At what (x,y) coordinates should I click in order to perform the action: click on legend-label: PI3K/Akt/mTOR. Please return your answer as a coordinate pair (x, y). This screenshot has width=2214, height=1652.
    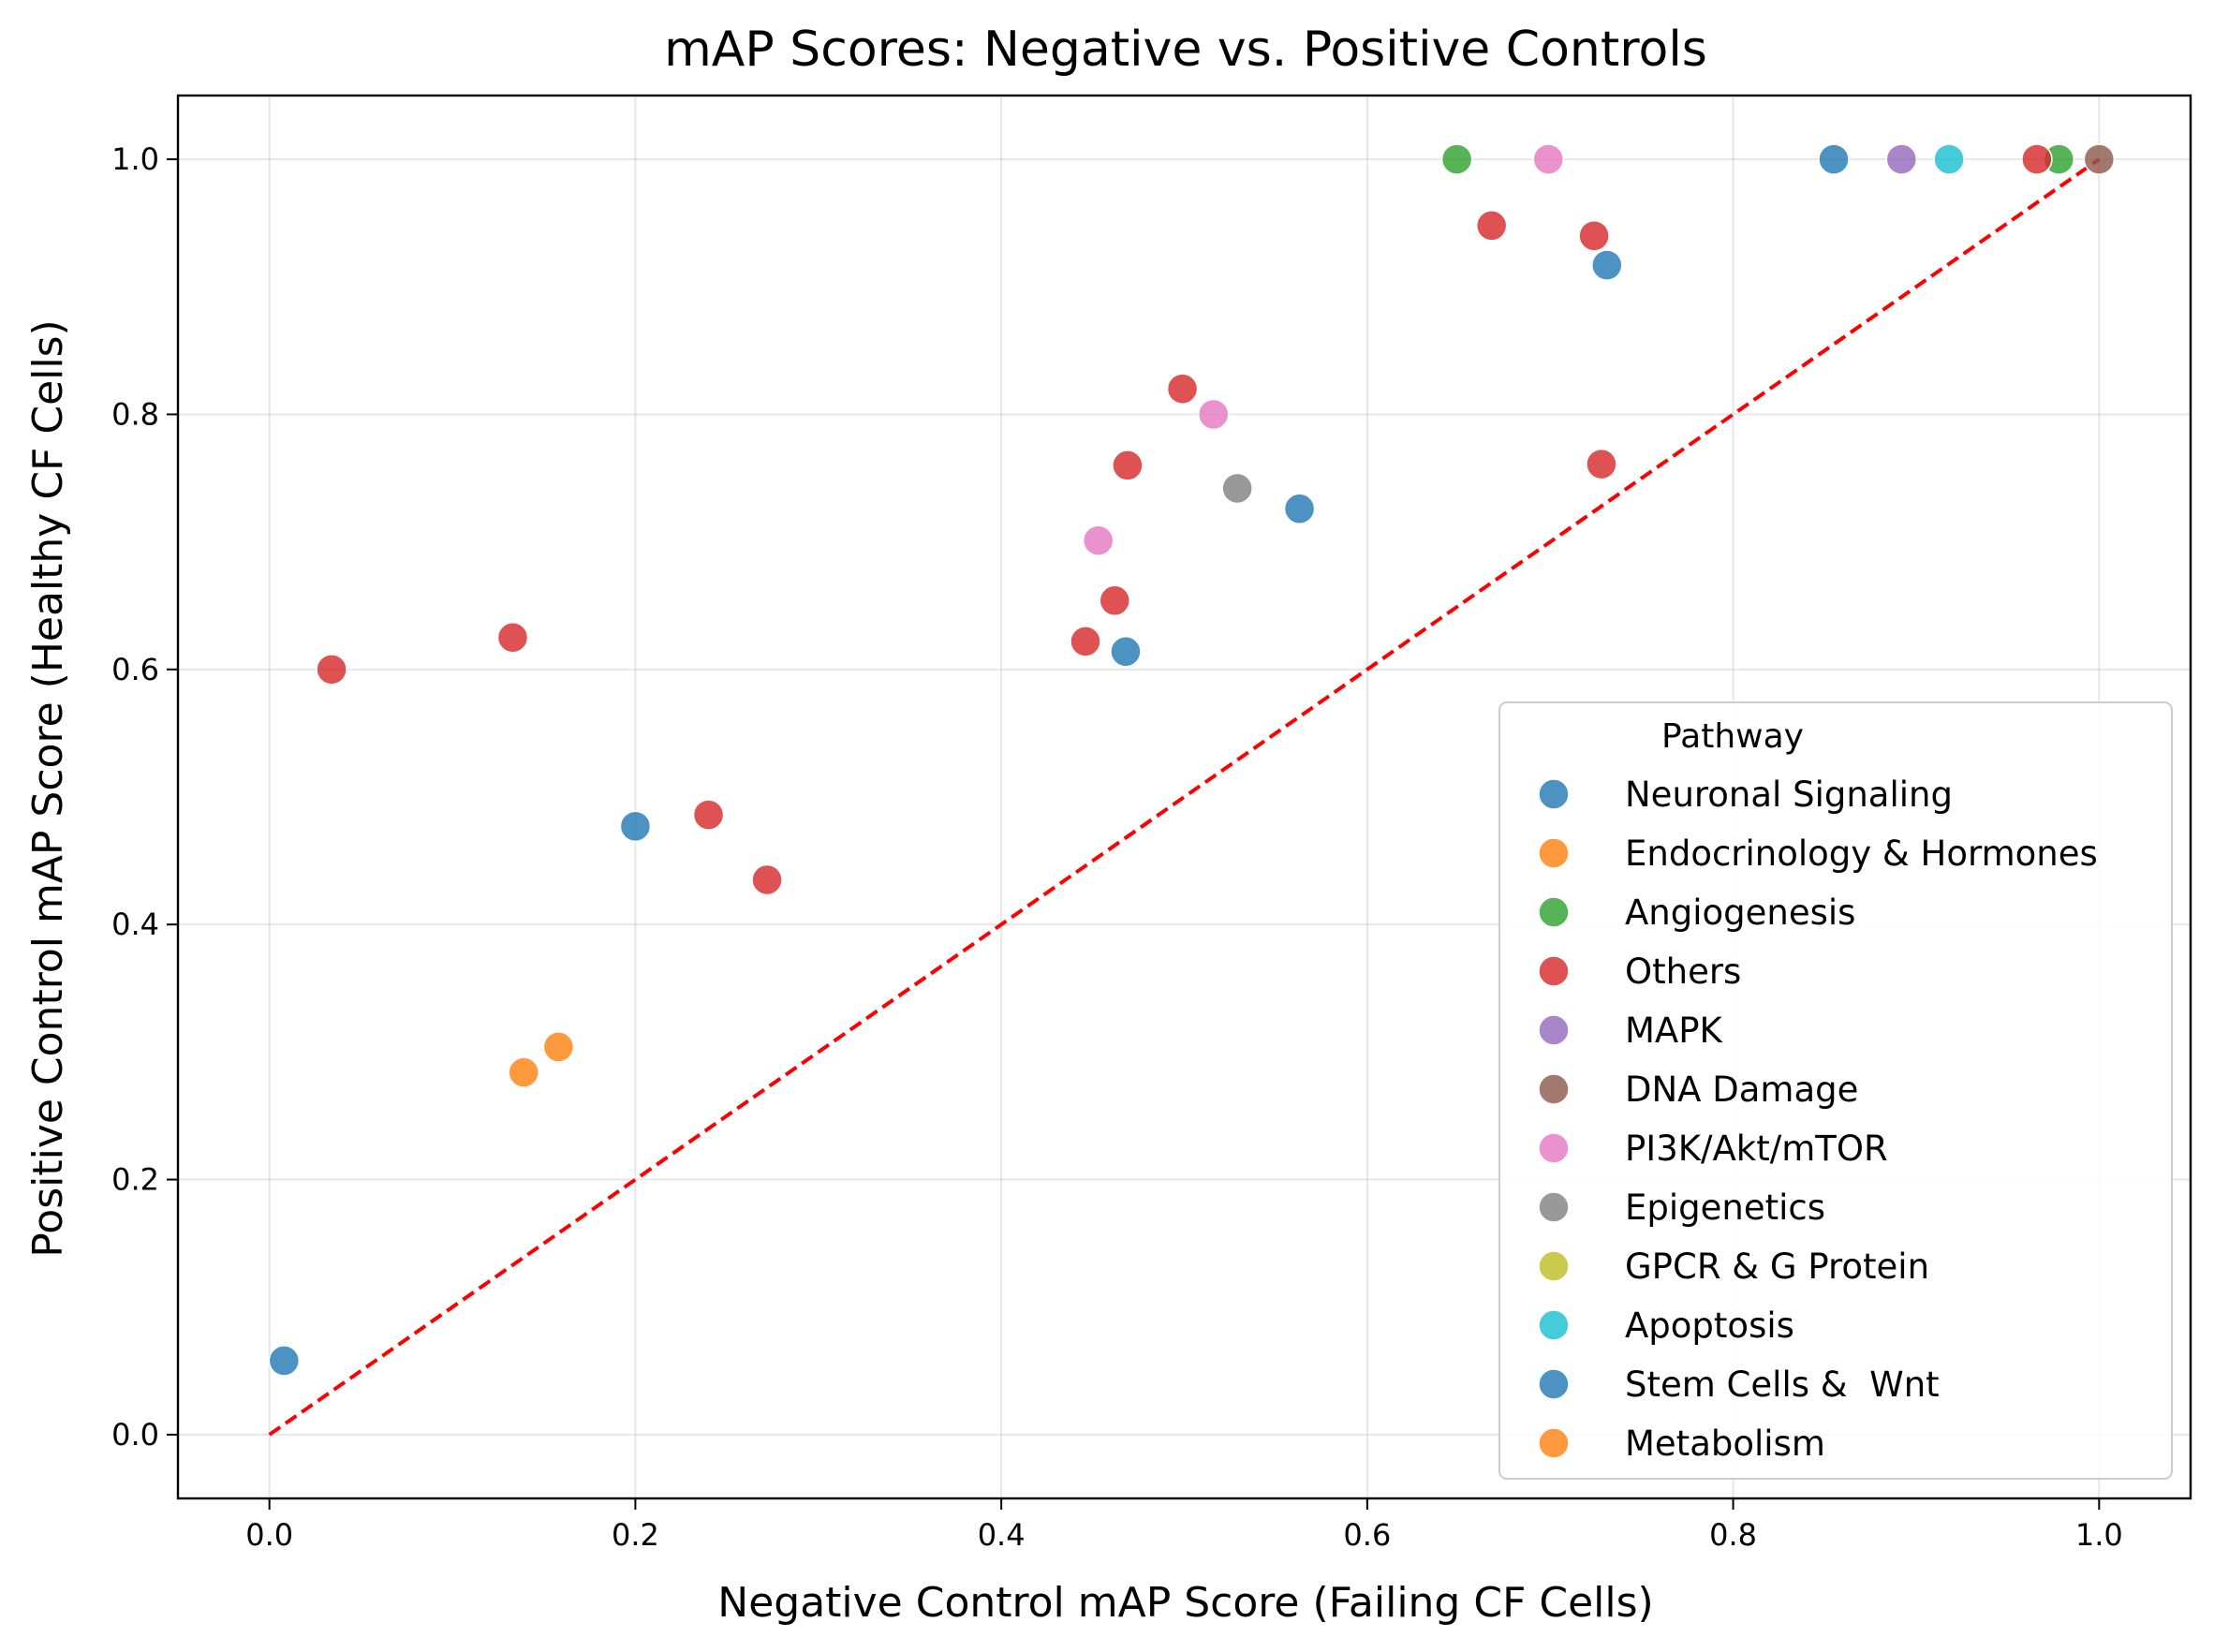
    Looking at the image, I should click on (1756, 1148).